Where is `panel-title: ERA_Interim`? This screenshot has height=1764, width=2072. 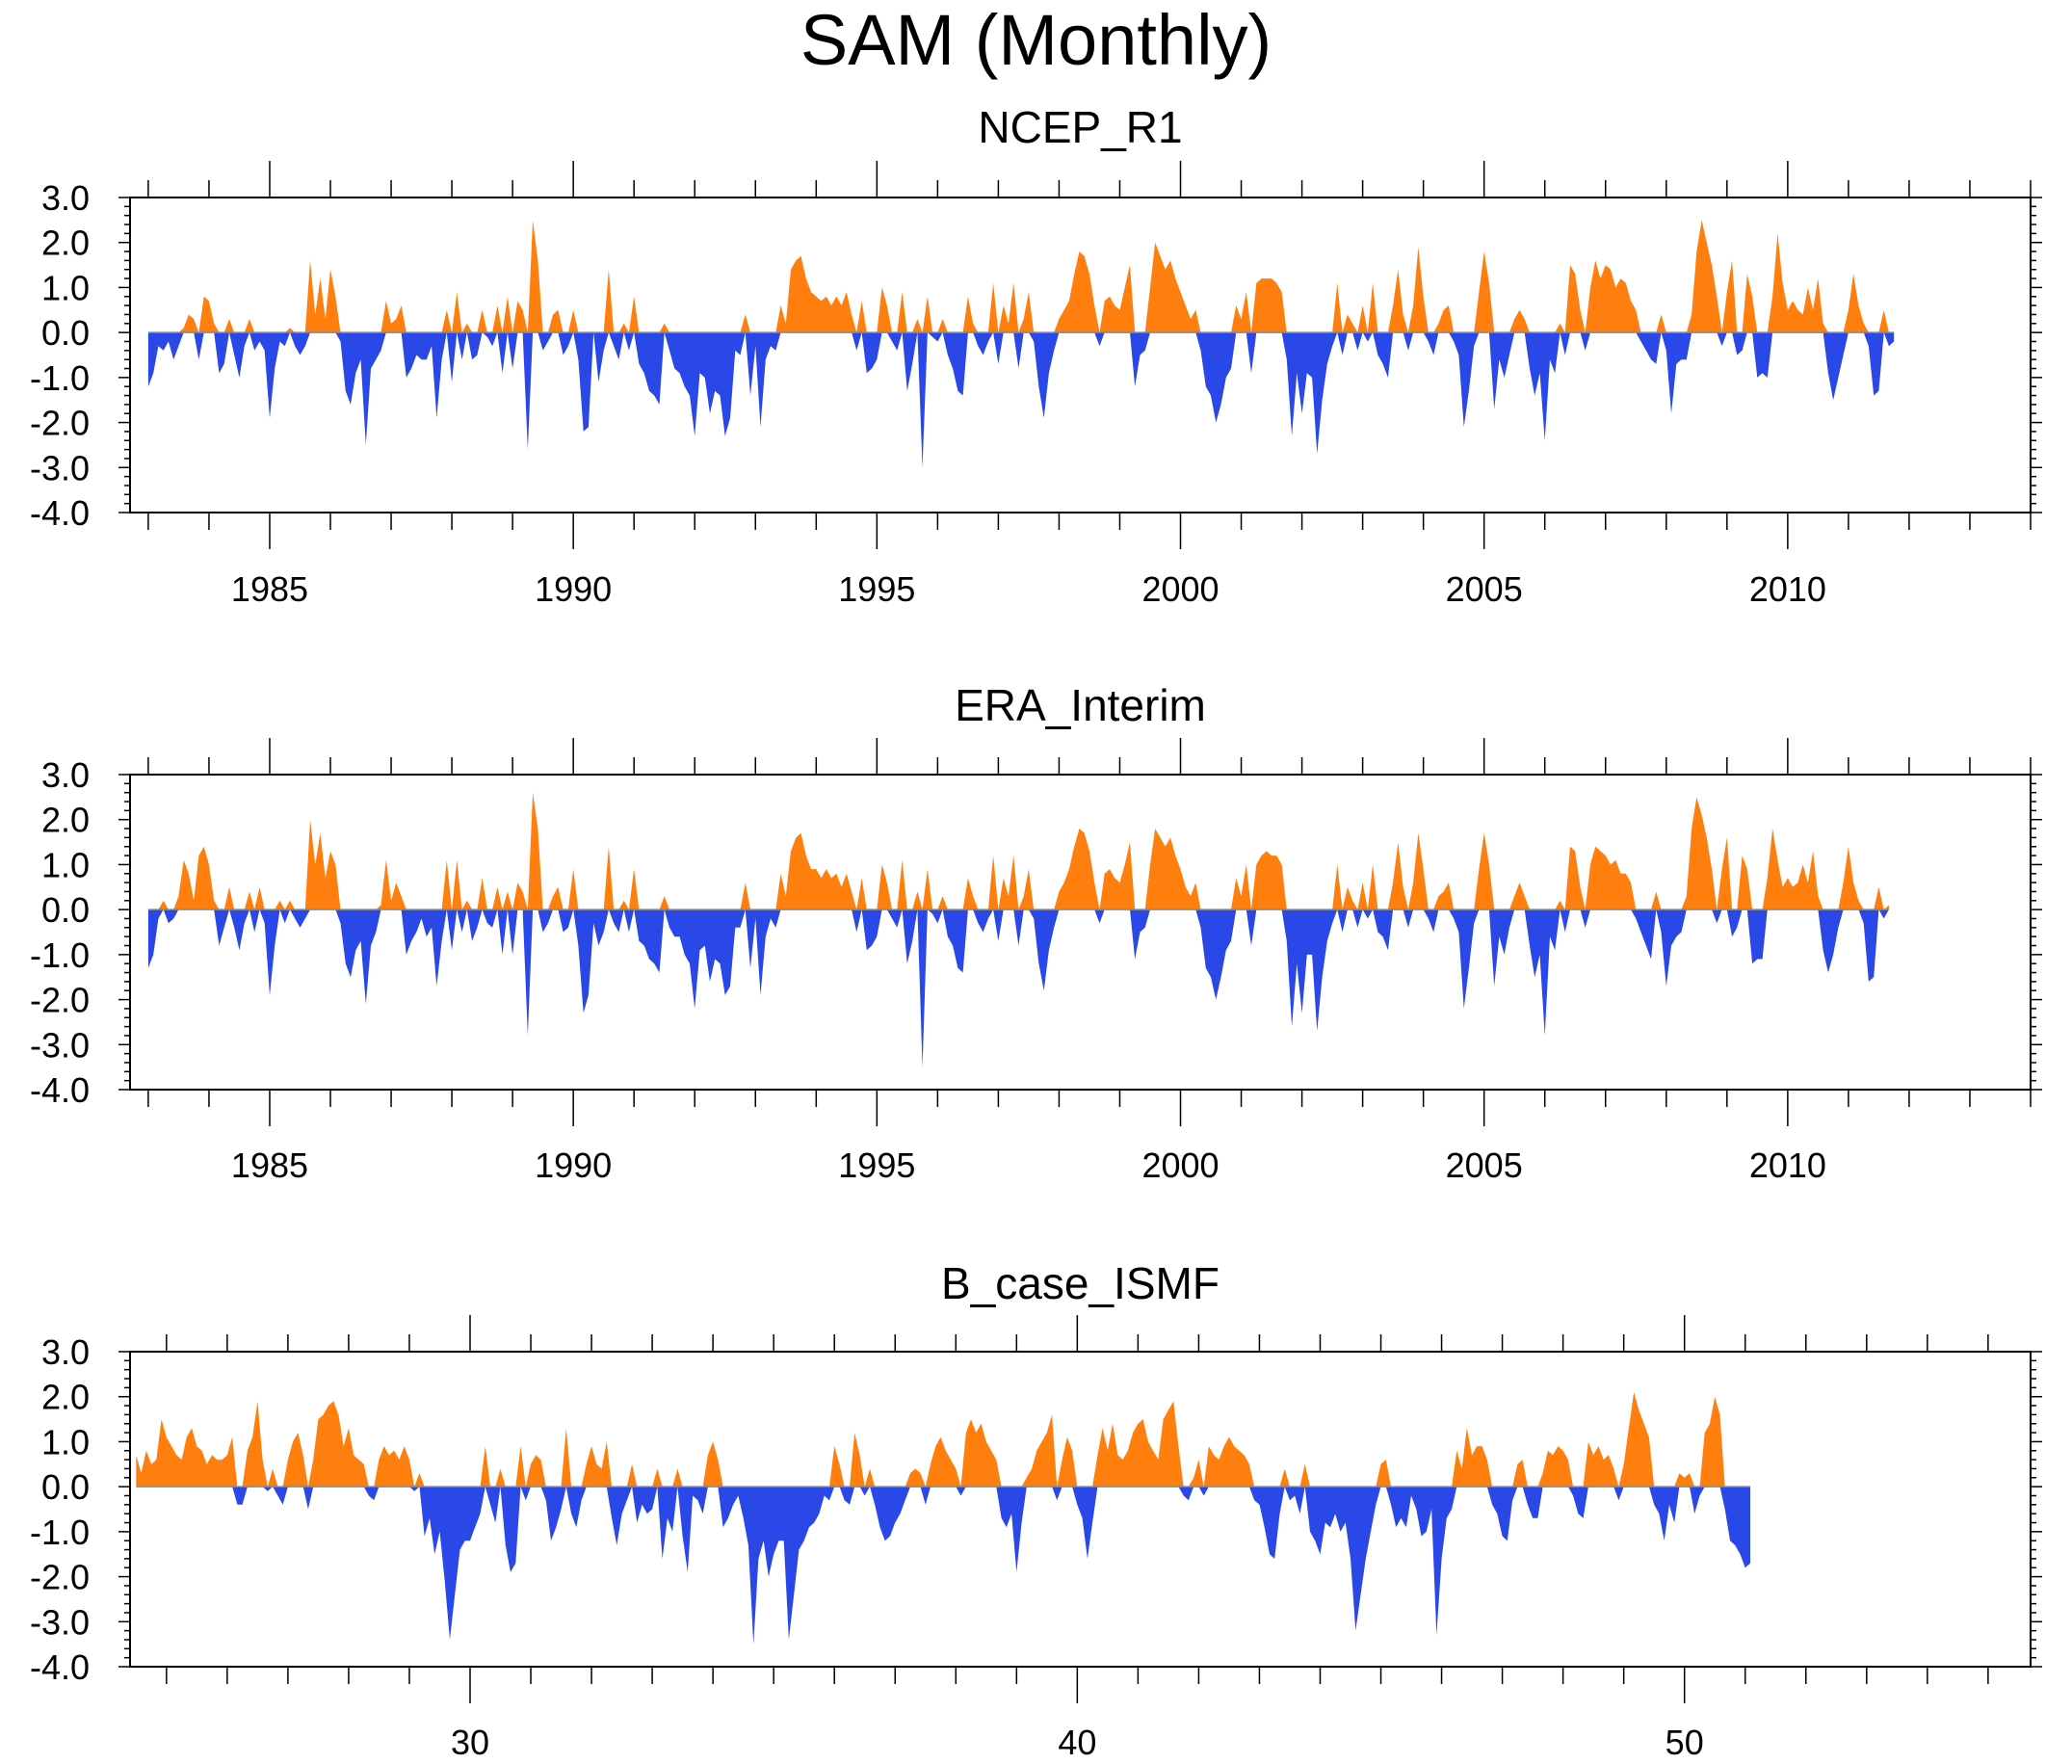 panel-title: ERA_Interim is located at coordinates (1080, 705).